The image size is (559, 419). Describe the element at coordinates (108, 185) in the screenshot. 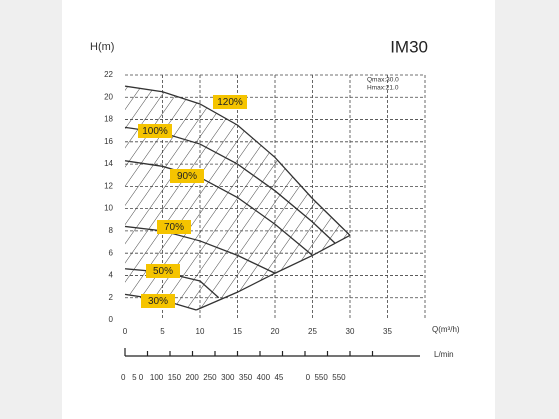

I see `y-tick-label: 12` at that location.